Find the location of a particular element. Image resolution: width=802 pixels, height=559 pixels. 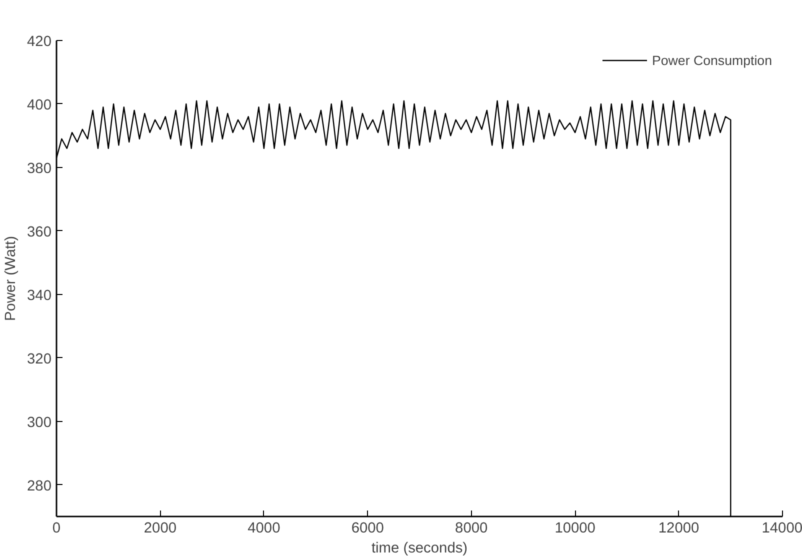

y-tick-label: 360 is located at coordinates (39, 232).